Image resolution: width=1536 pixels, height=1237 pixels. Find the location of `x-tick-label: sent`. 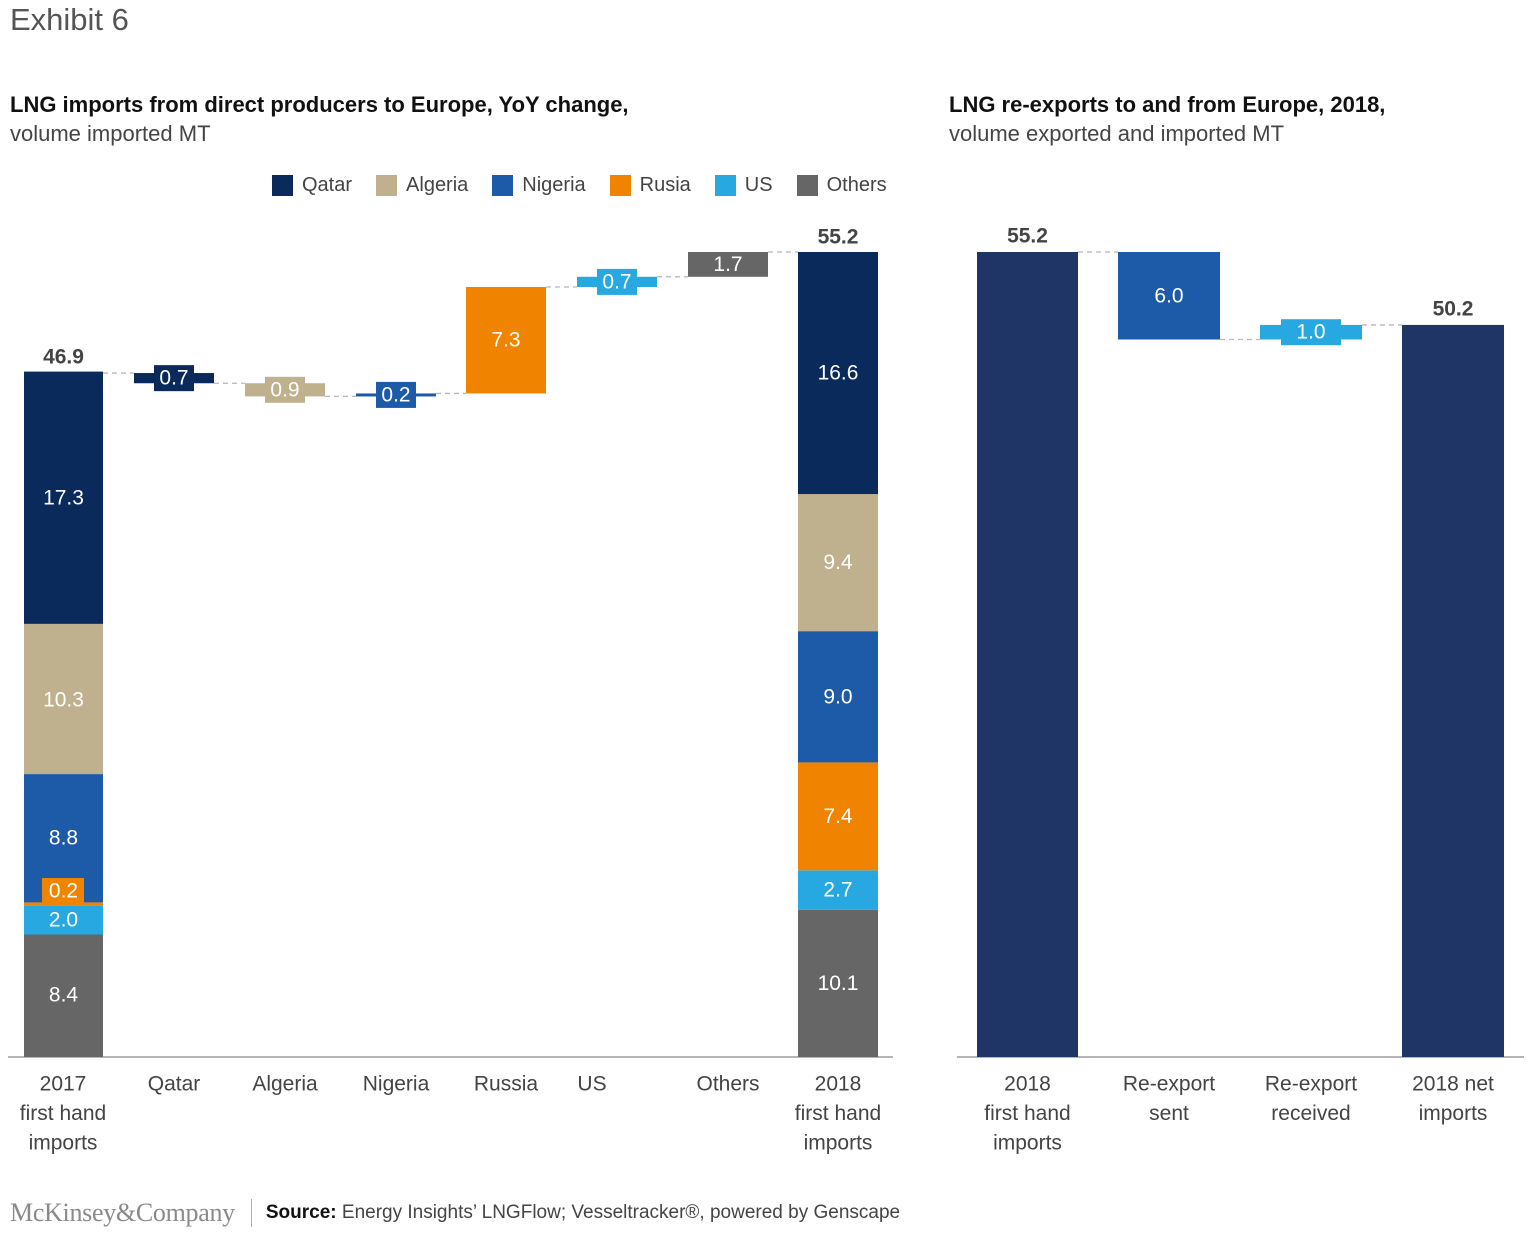

x-tick-label: sent is located at coordinates (1169, 1113).